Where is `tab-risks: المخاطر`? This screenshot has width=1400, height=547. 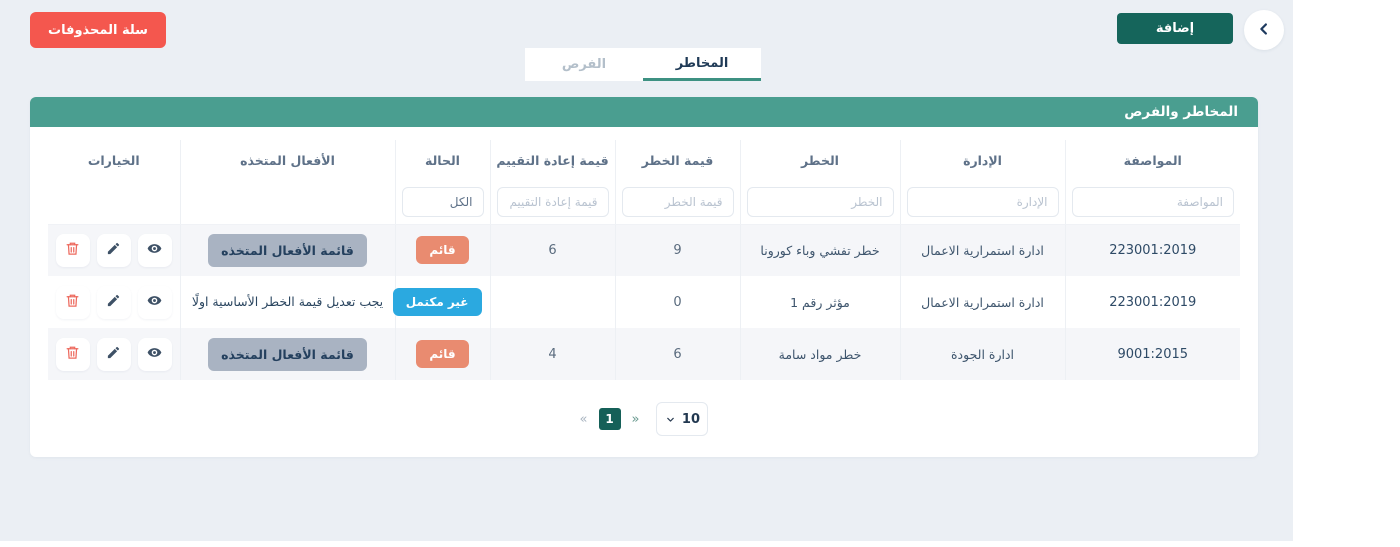 tab-risks: المخاطر is located at coordinates (702, 64).